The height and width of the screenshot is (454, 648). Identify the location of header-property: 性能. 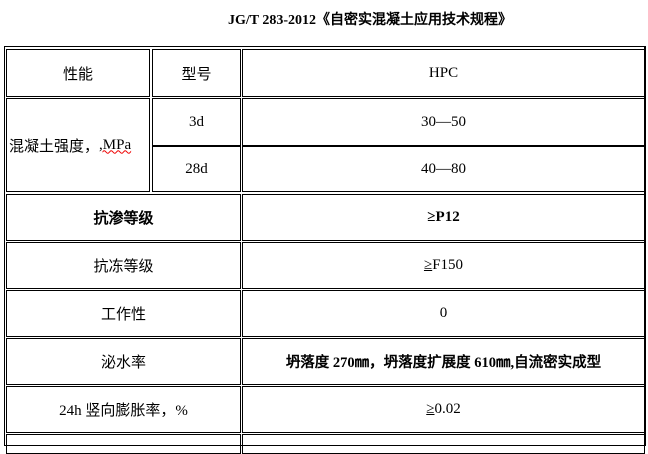
(78, 73).